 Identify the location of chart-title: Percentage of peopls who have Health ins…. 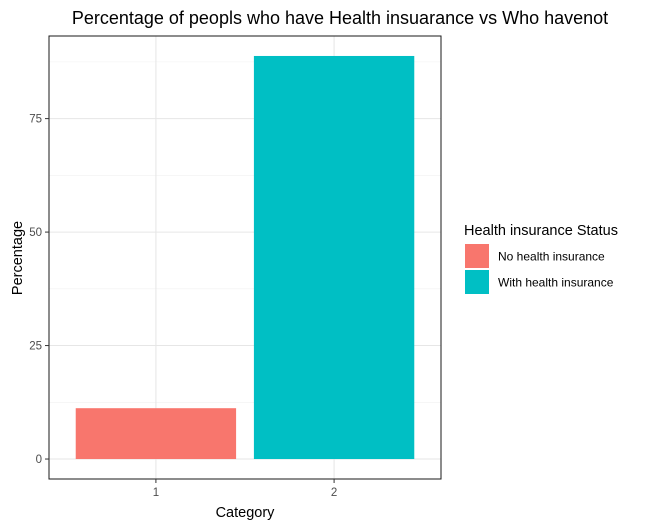
(340, 18).